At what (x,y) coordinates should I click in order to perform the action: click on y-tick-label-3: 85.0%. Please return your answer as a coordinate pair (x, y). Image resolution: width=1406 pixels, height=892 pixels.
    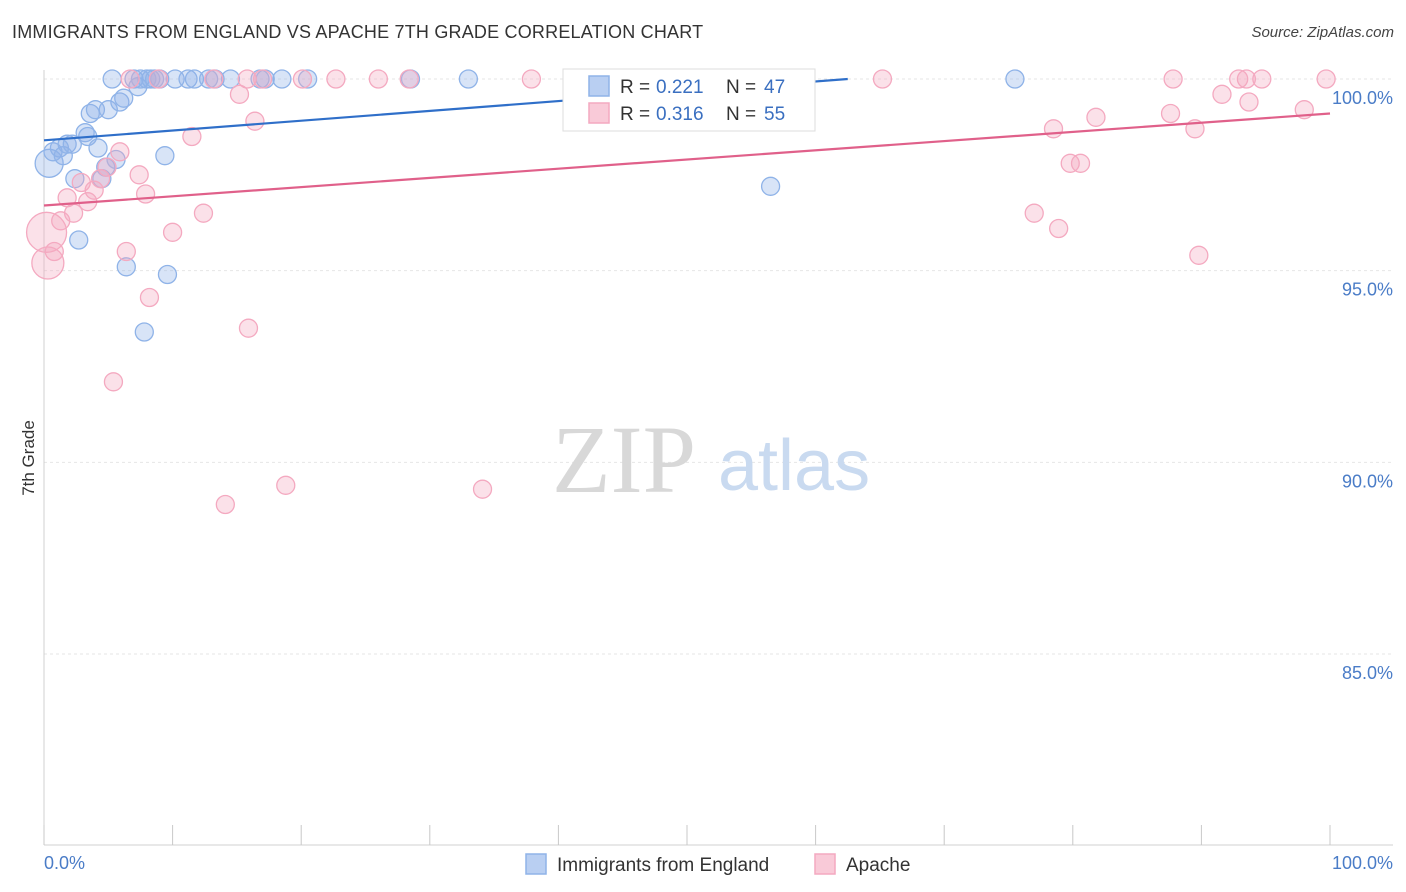
    Looking at the image, I should click on (1367, 673).